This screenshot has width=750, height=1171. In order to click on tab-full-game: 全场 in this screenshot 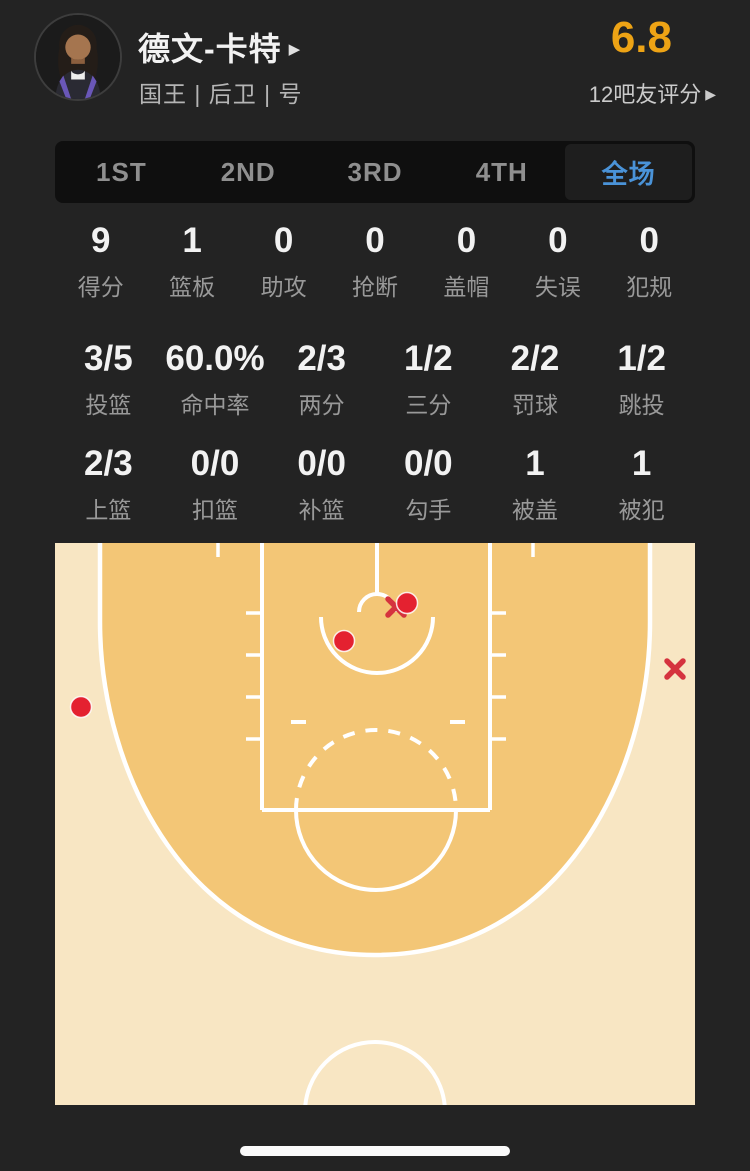, I will do `click(628, 172)`.